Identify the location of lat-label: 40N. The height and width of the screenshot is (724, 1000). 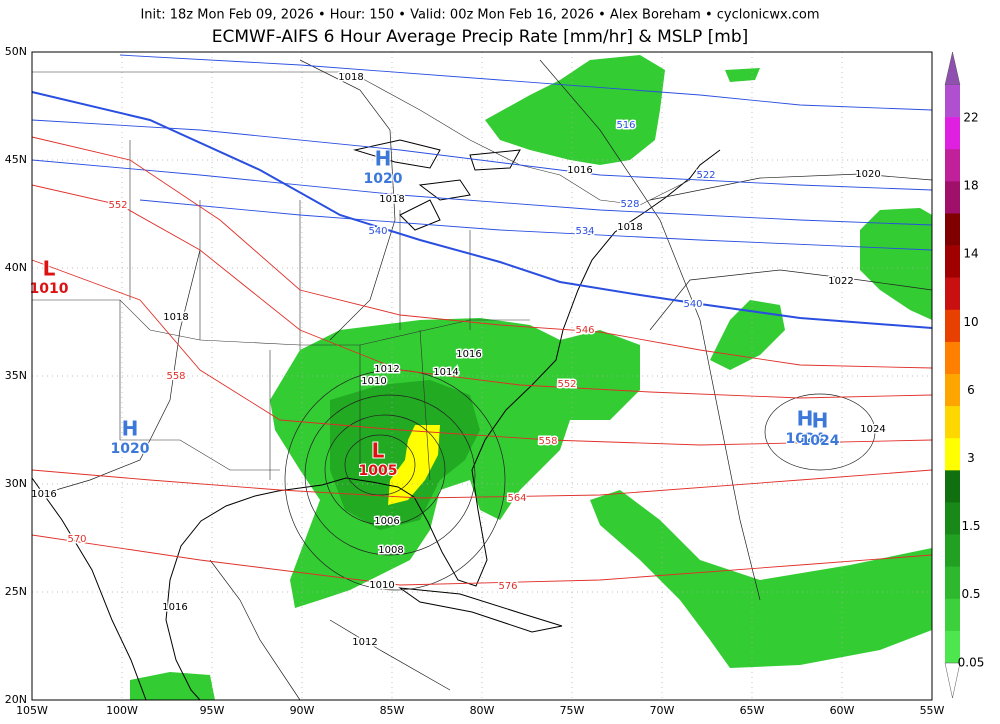
(16, 267).